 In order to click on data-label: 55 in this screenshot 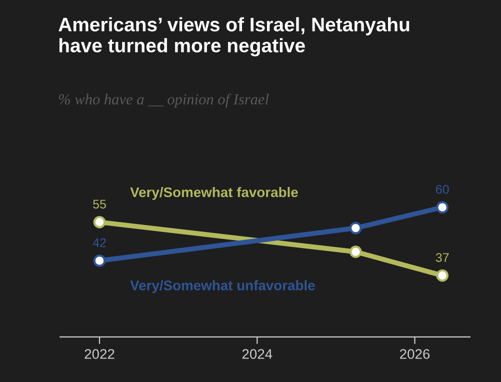, I will do `click(99, 204)`.